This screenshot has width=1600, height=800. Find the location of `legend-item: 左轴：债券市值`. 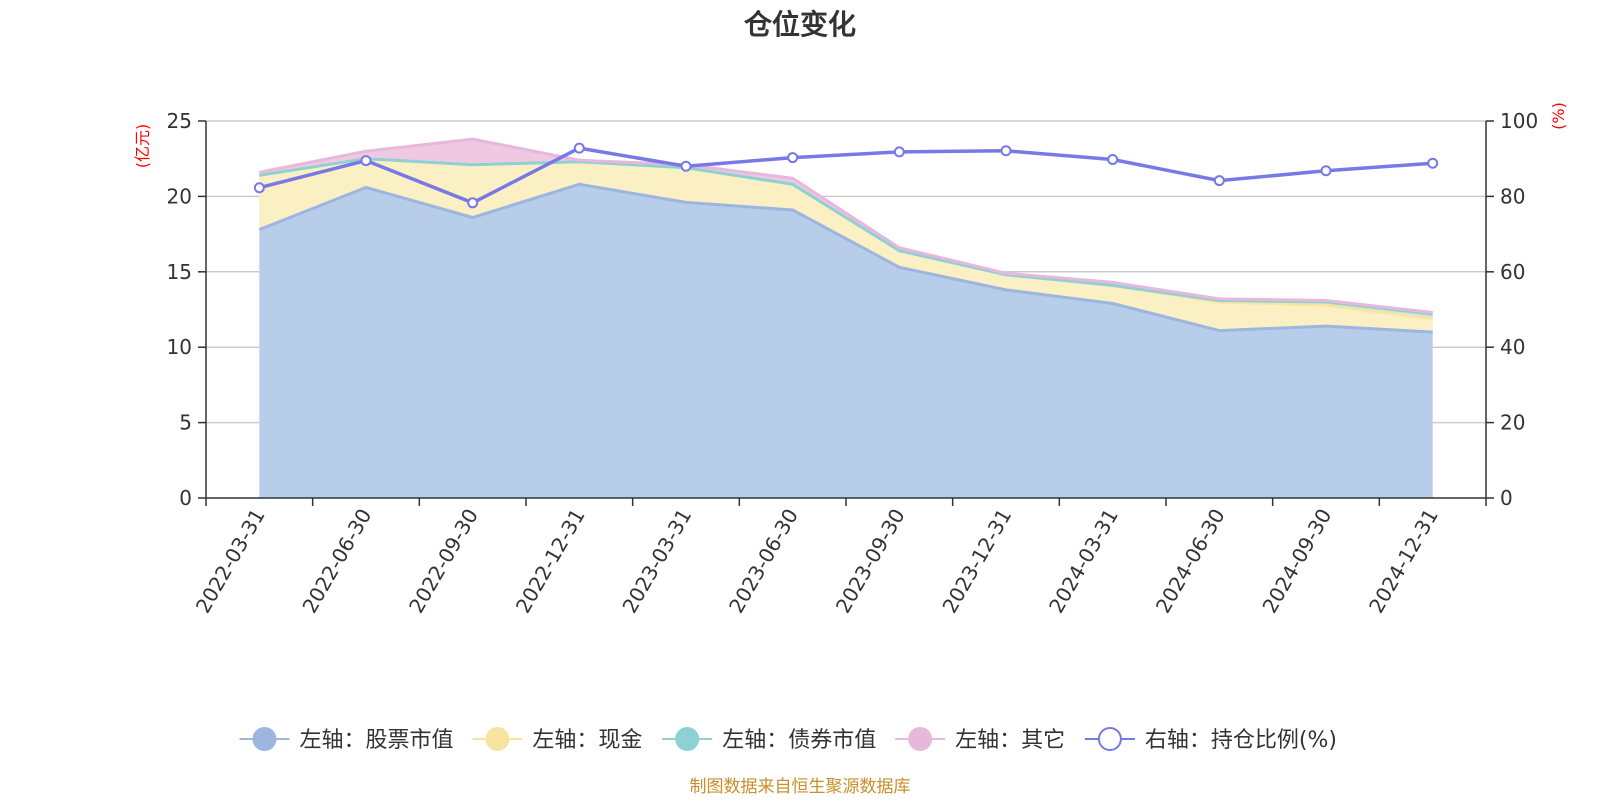

legend-item: 左轴：债券市值 is located at coordinates (769, 740).